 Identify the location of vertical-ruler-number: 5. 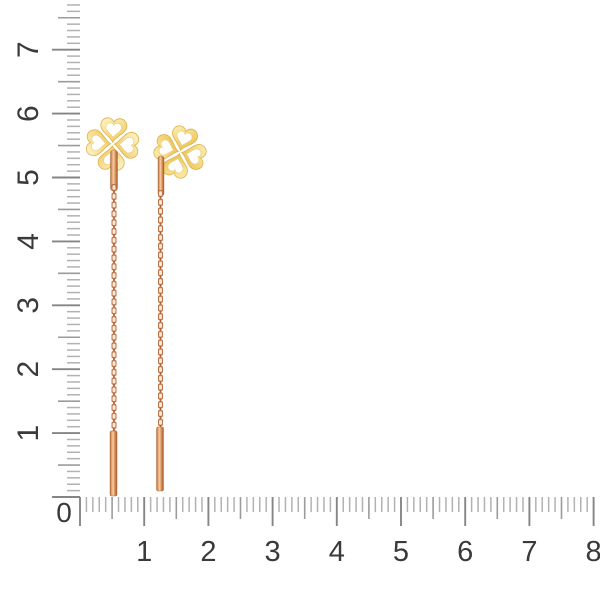
(28, 177).